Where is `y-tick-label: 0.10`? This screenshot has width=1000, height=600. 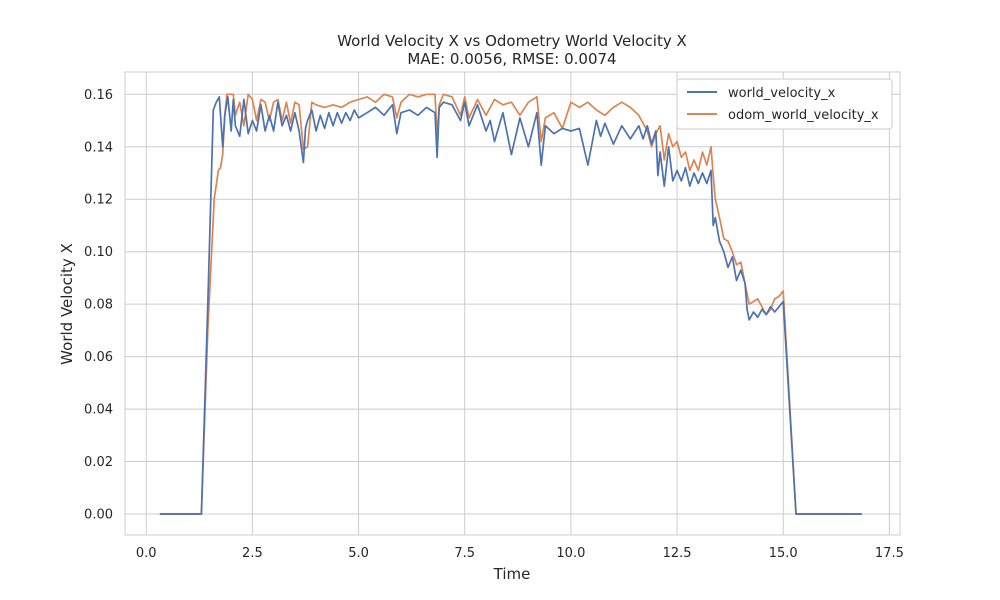 y-tick-label: 0.10 is located at coordinates (98, 252).